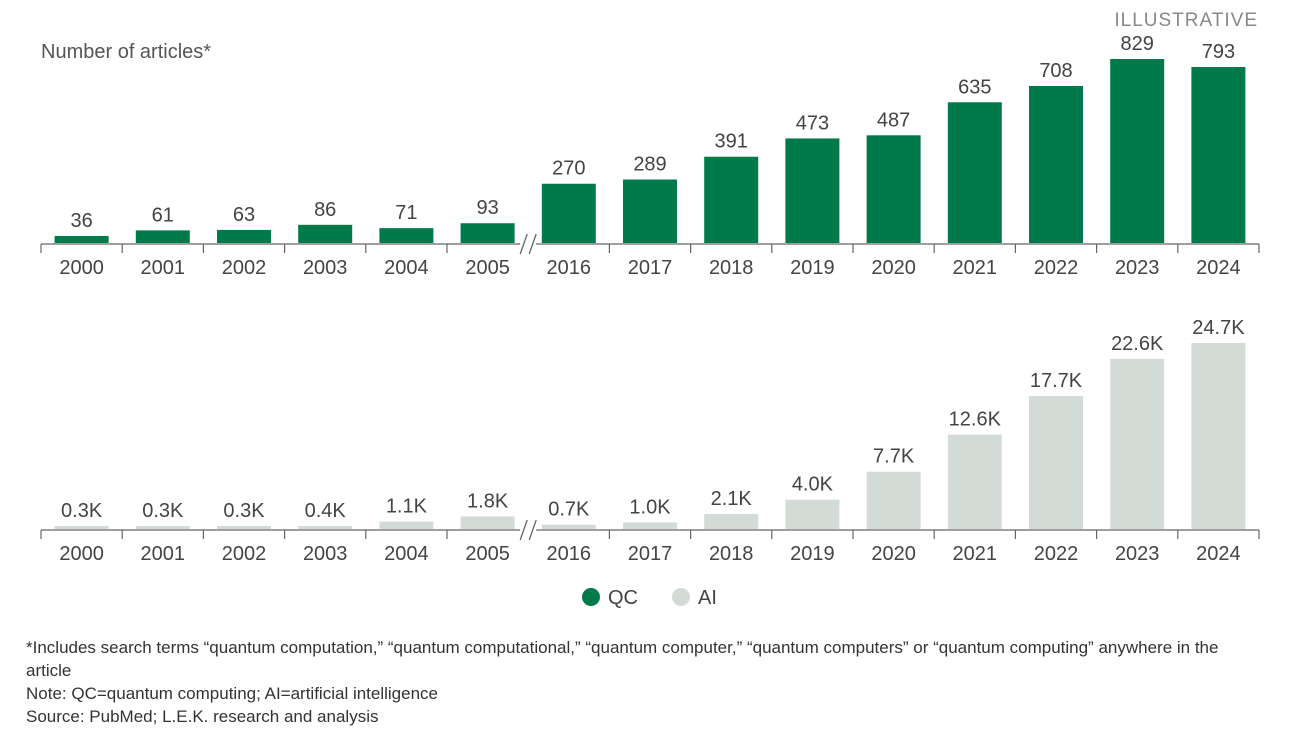  What do you see at coordinates (974, 481) in the screenshot?
I see `ai-bar-2021` at bounding box center [974, 481].